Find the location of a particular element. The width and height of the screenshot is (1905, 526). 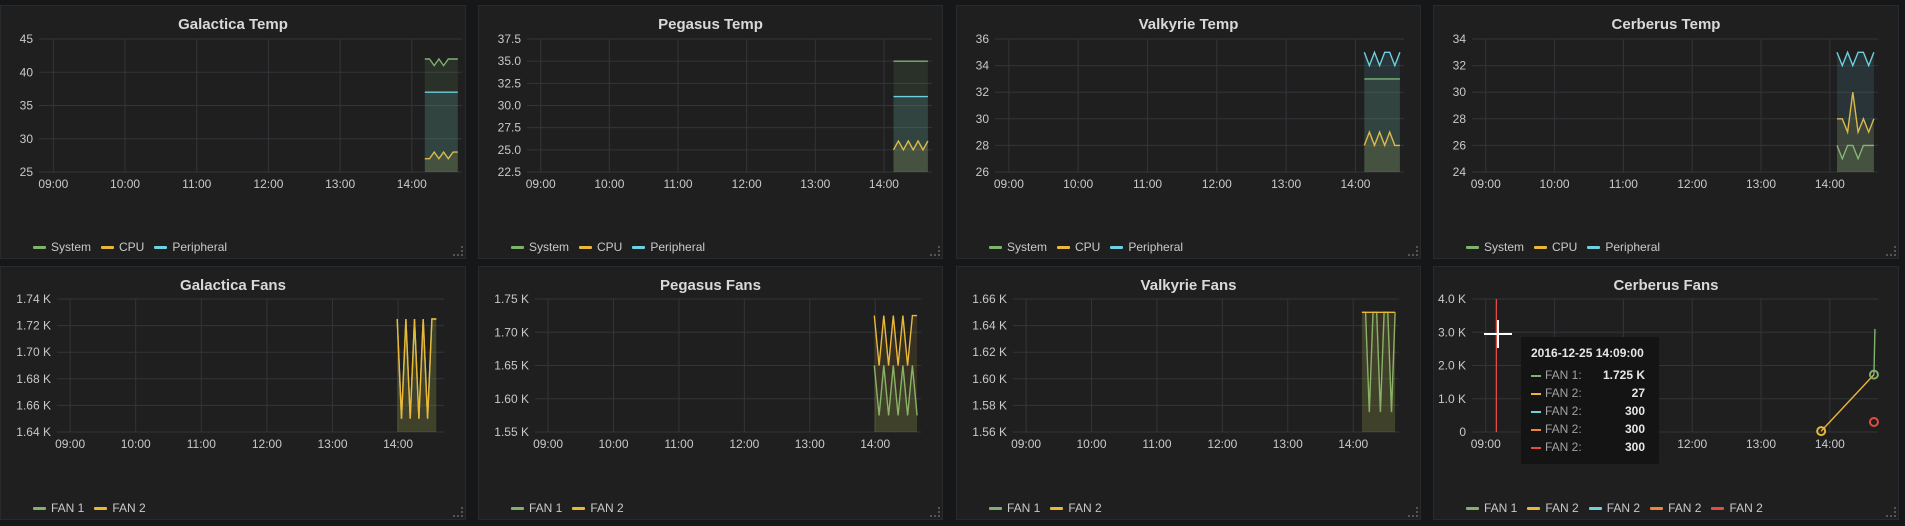

tooltip-value: 300 is located at coordinates (1634, 447).